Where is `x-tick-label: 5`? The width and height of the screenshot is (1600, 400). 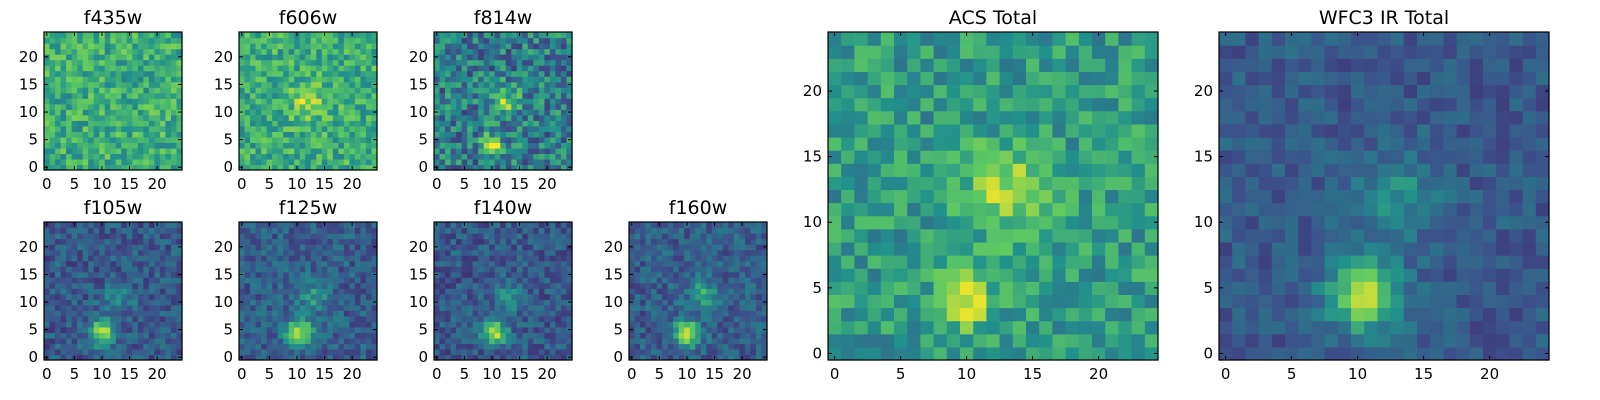 x-tick-label: 5 is located at coordinates (75, 184).